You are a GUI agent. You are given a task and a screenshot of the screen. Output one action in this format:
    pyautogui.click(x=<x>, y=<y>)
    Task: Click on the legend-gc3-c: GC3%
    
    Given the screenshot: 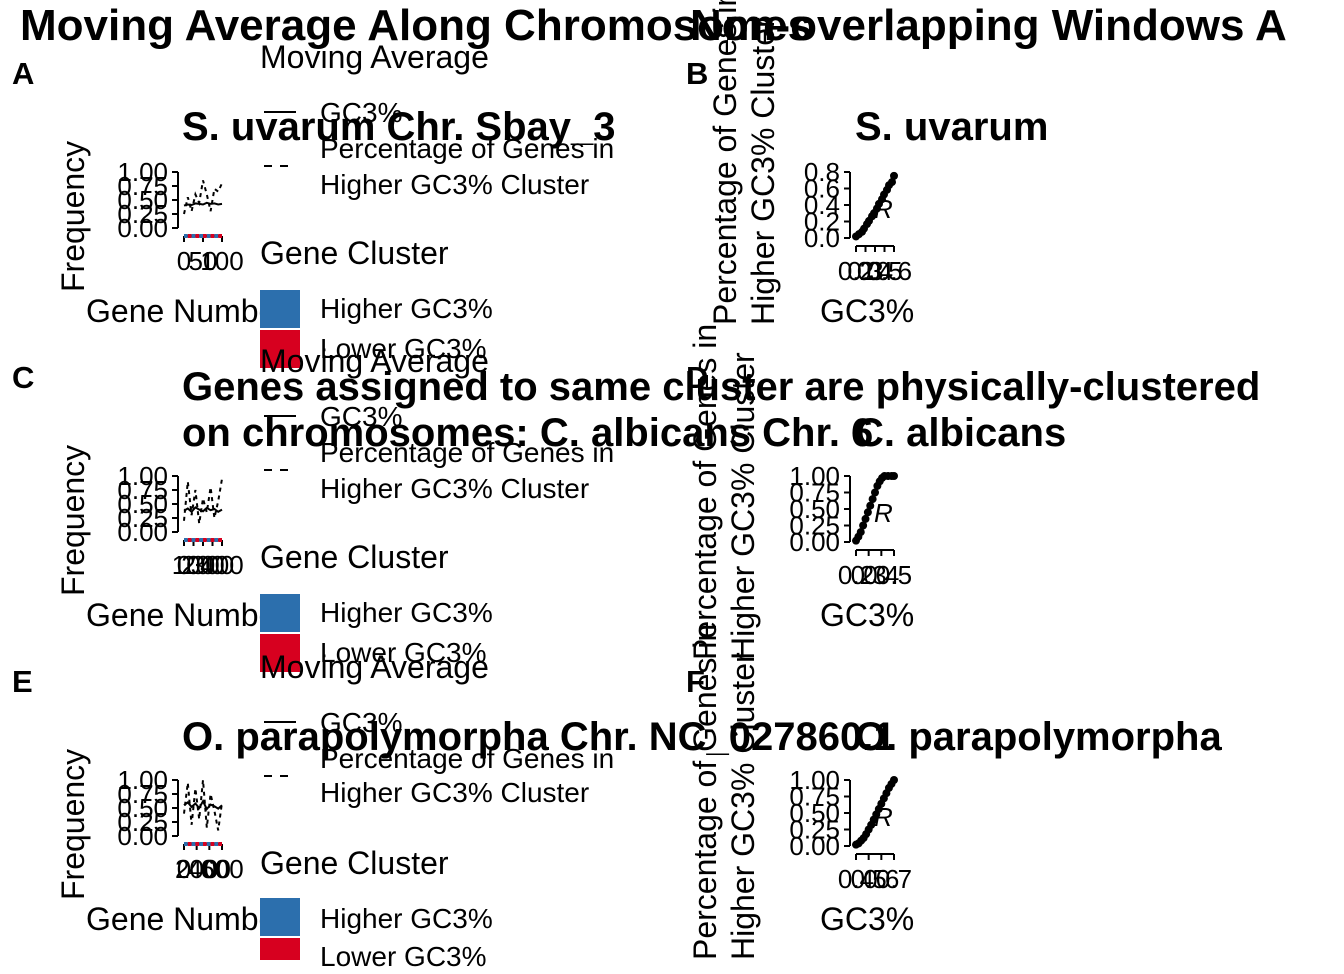 What is the action you would take?
    pyautogui.click(x=361, y=416)
    